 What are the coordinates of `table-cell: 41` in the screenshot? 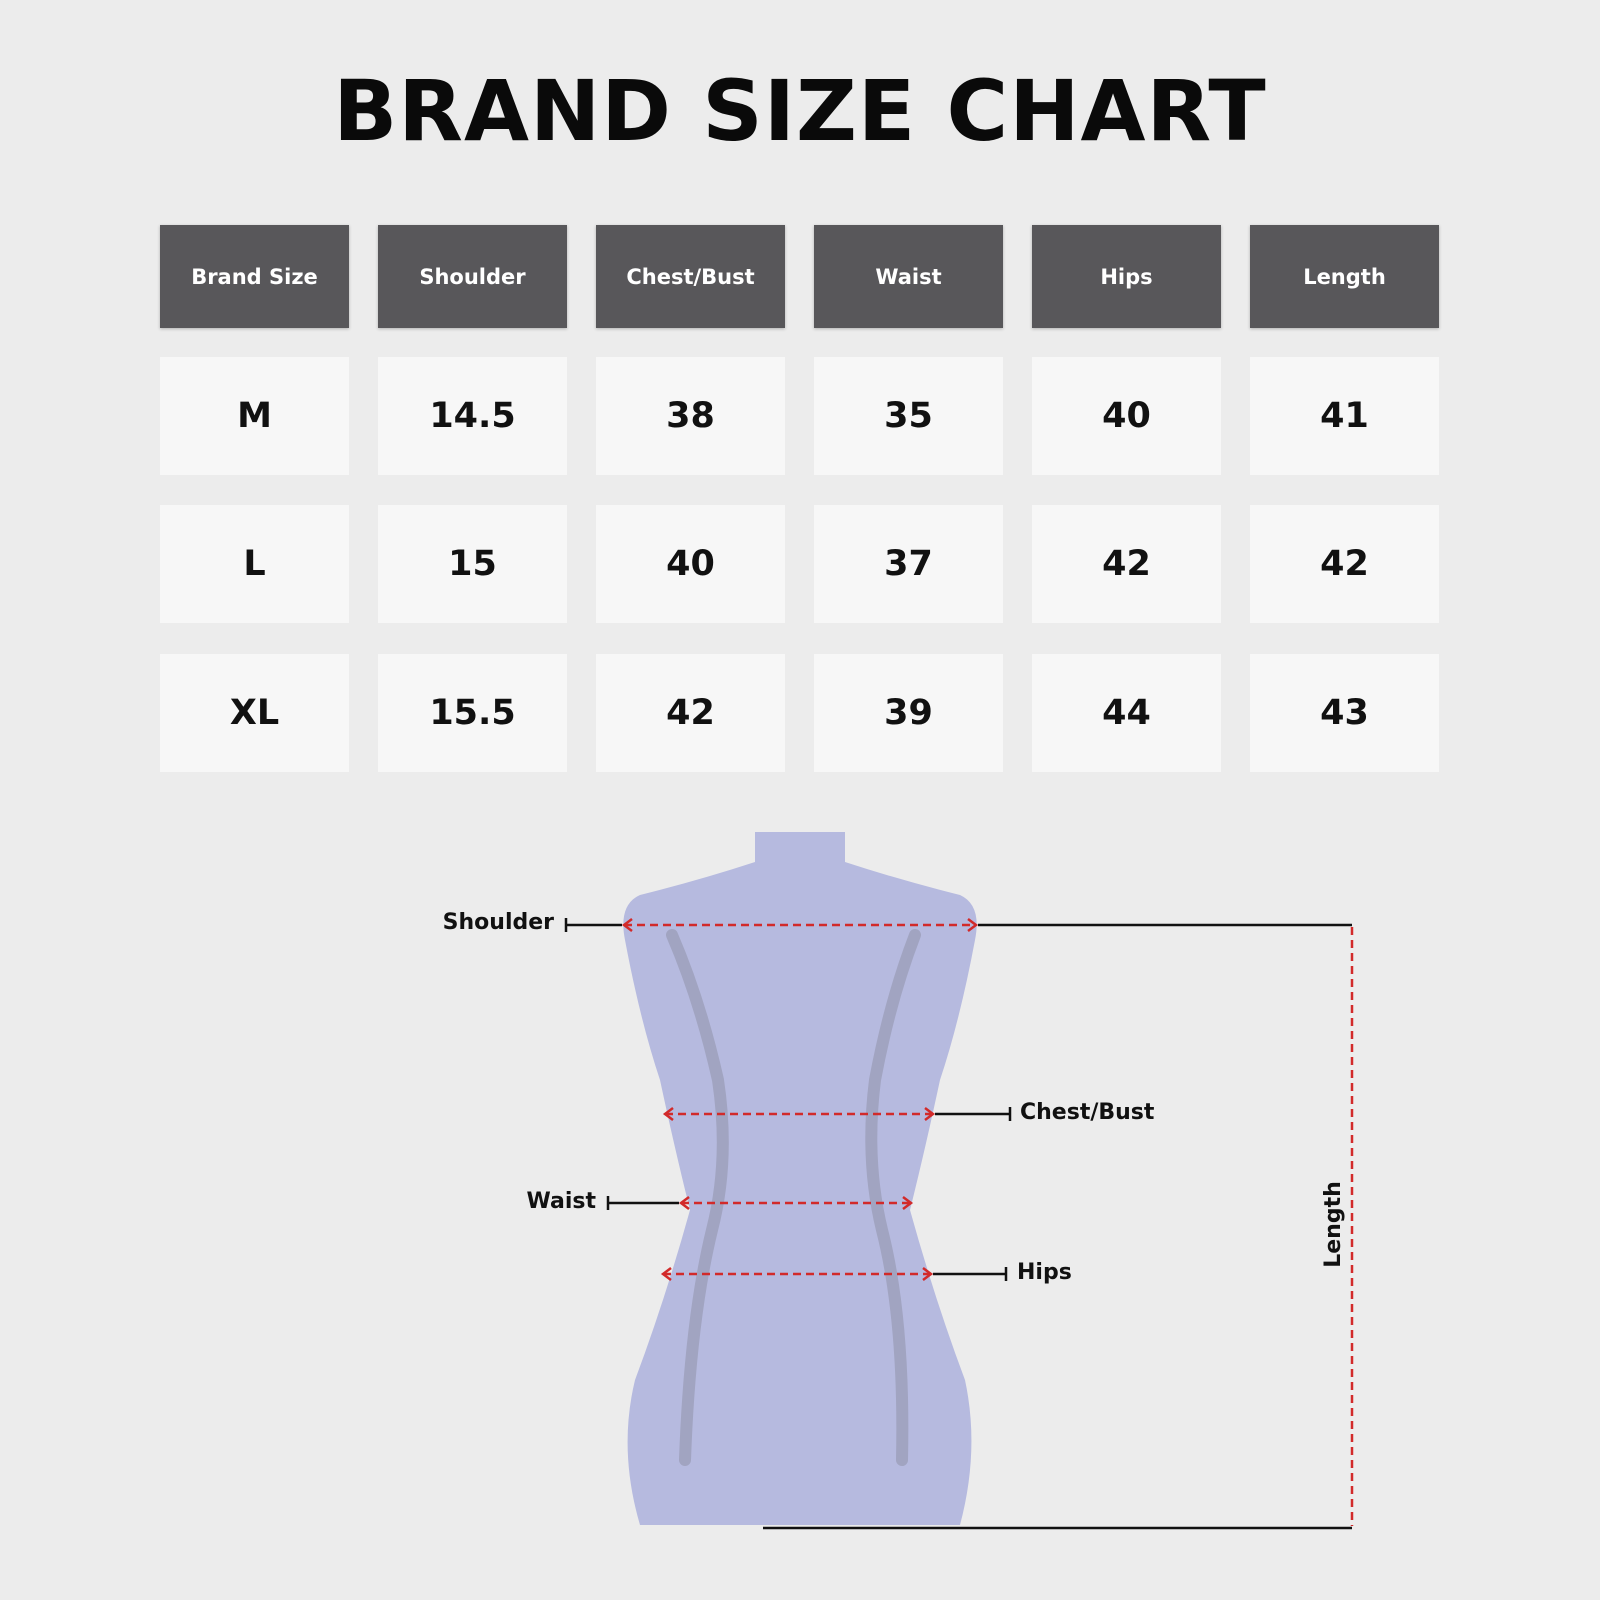 It's located at (1344, 416).